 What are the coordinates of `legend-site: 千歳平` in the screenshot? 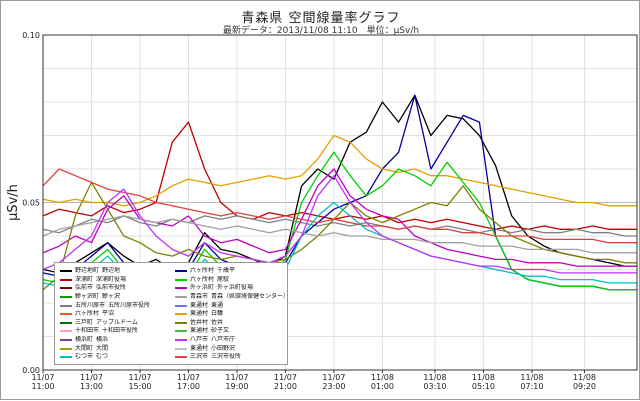 It's located at (226, 271).